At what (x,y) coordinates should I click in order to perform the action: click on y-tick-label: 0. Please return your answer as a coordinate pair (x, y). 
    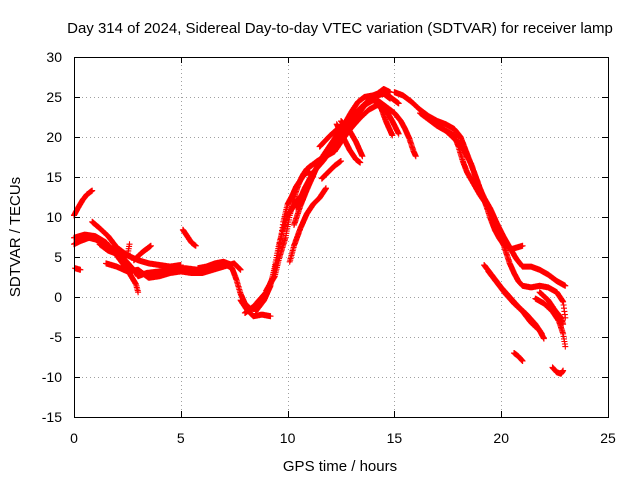
    Looking at the image, I should click on (58, 297).